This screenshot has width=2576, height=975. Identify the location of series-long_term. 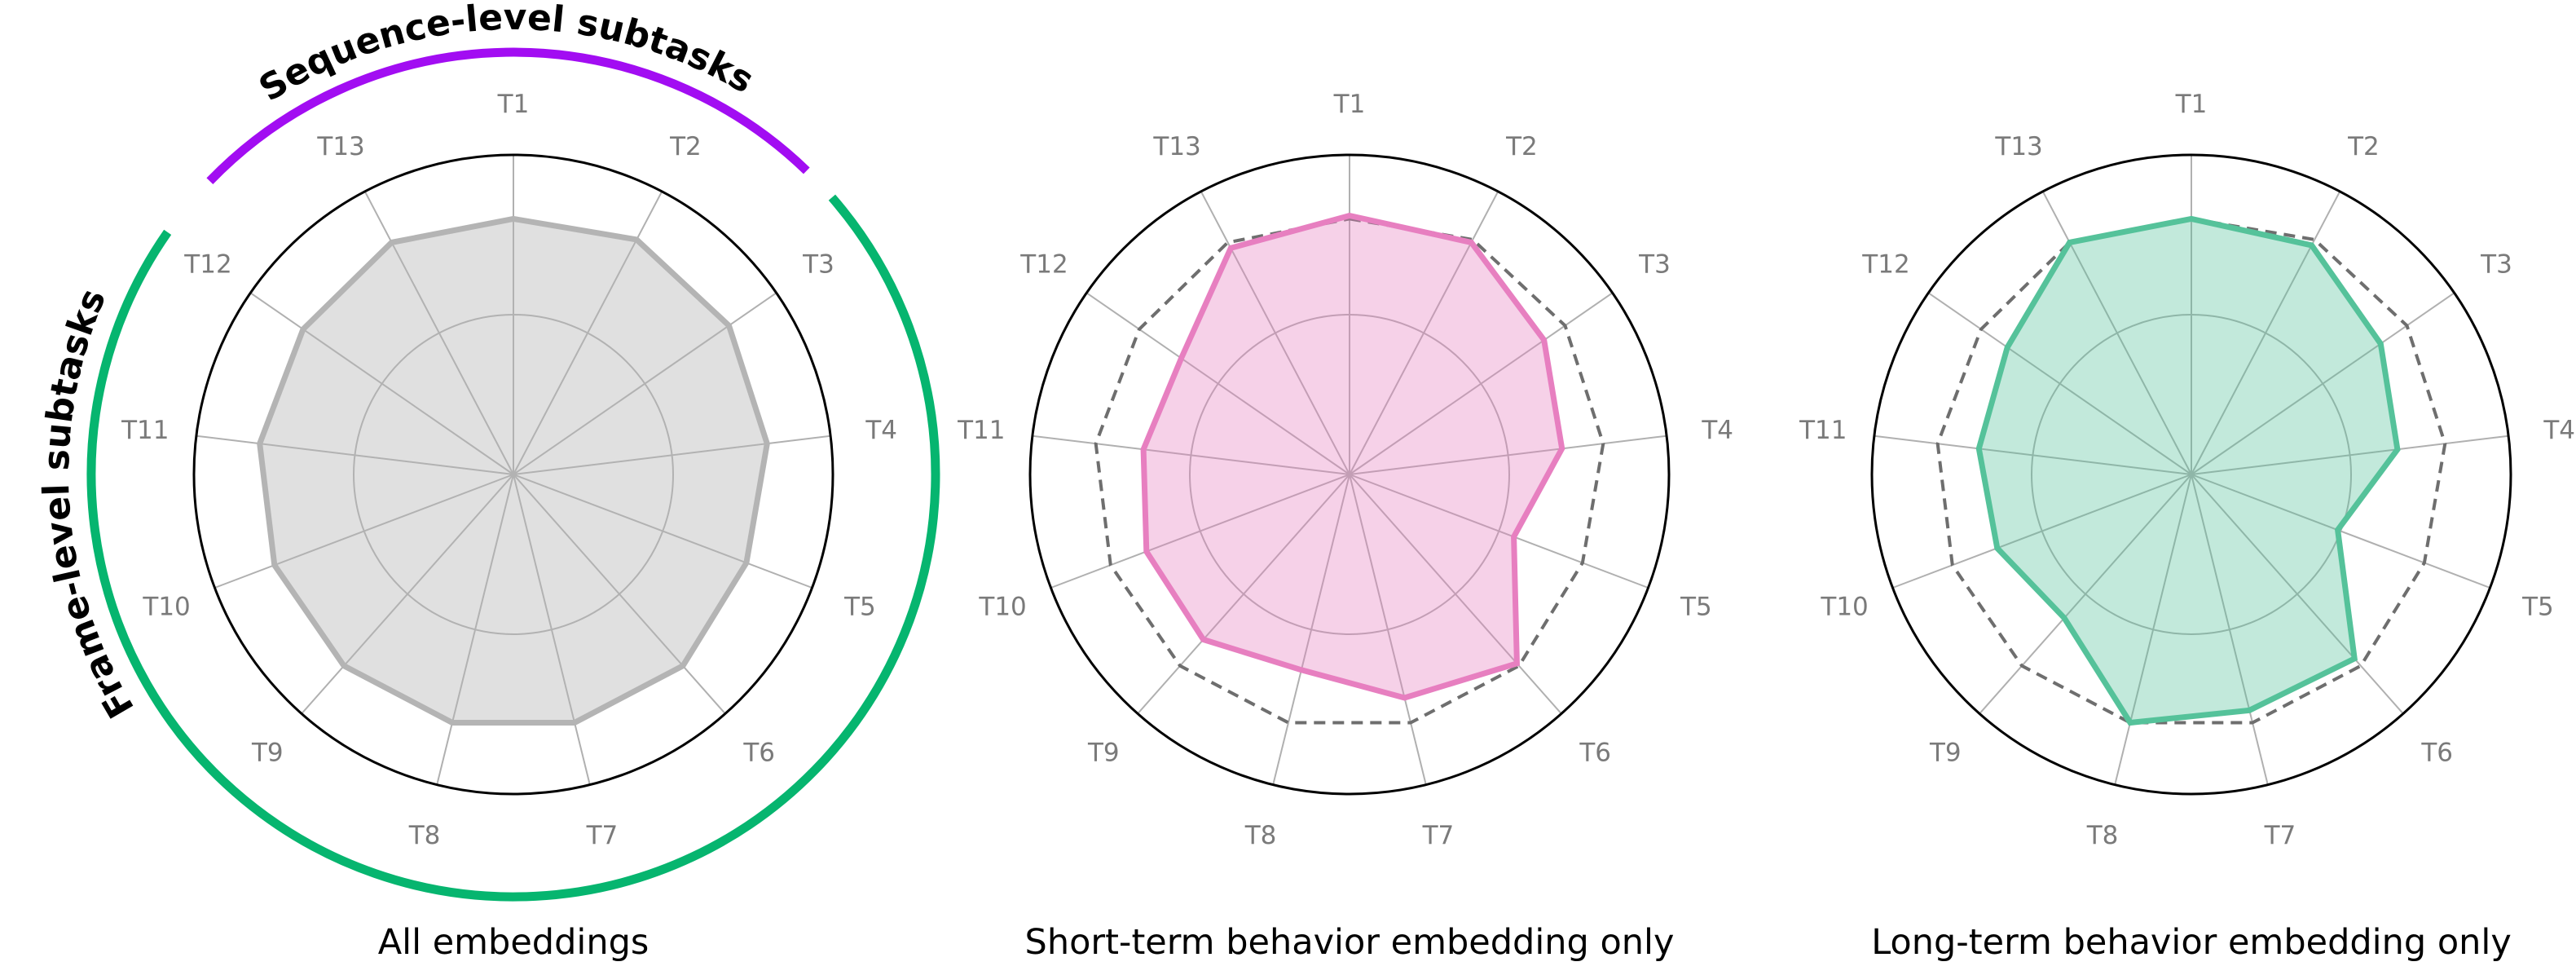
(2188, 470).